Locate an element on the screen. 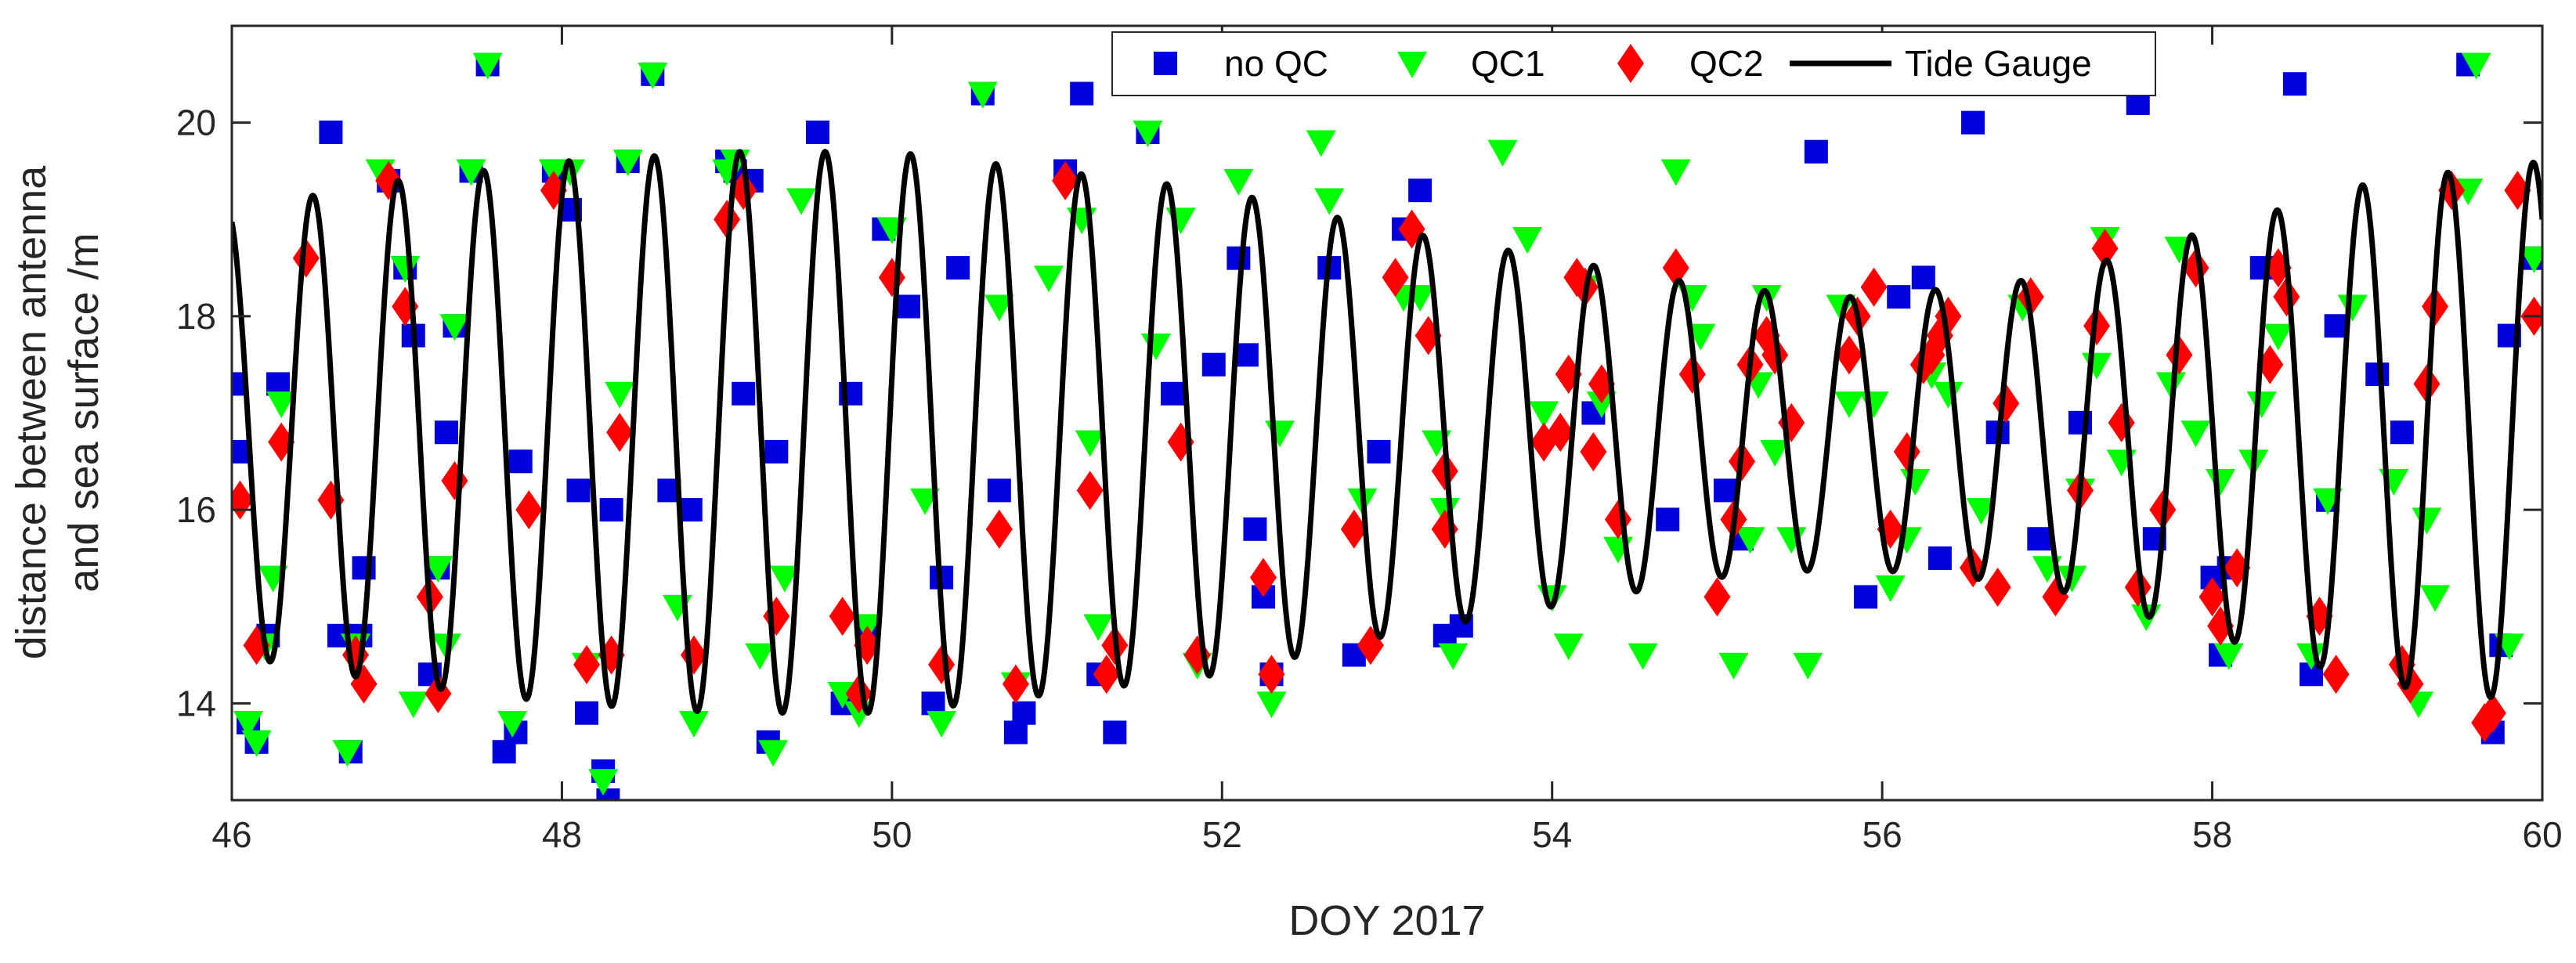 The width and height of the screenshot is (2576, 963). legend-label: QC2 is located at coordinates (1726, 63).